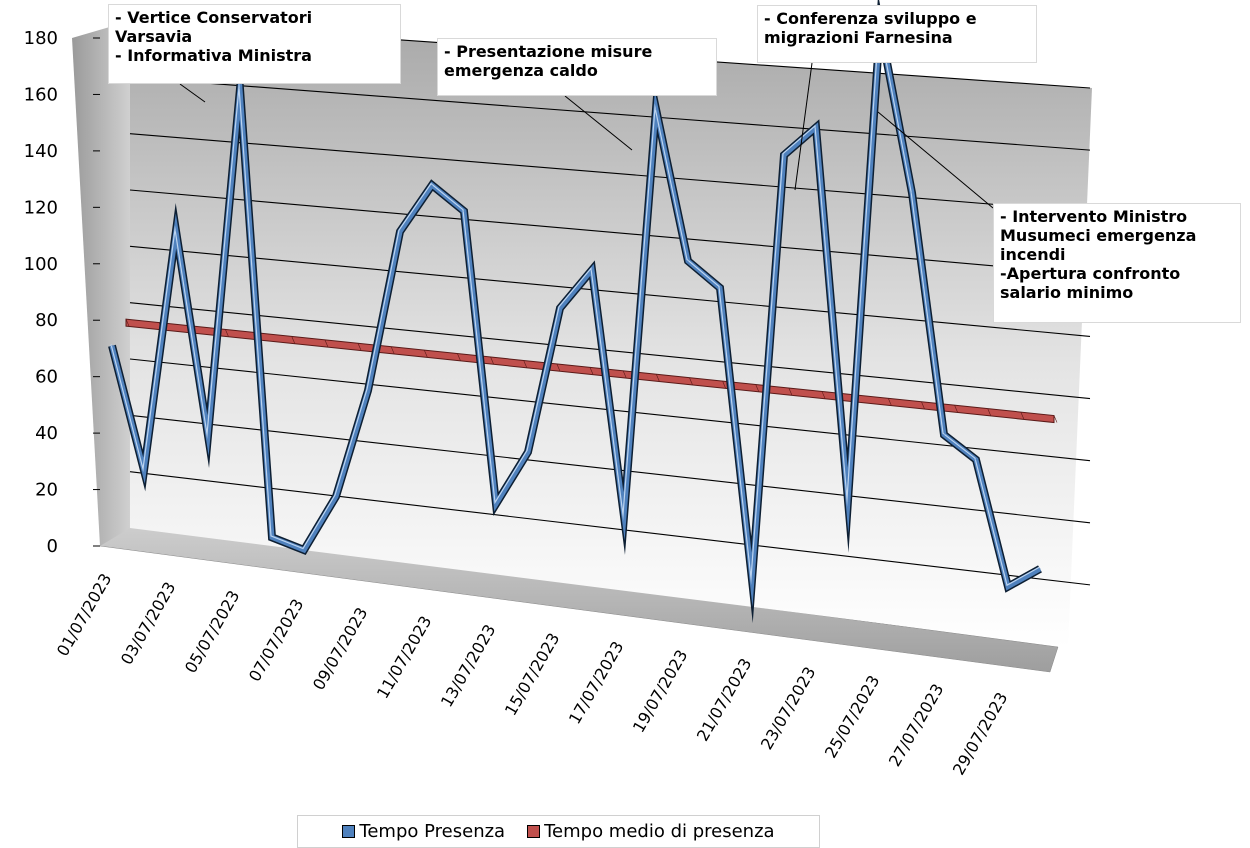 This screenshot has height=848, width=1250. I want to click on annotation-line: Varsavia, so click(154, 36).